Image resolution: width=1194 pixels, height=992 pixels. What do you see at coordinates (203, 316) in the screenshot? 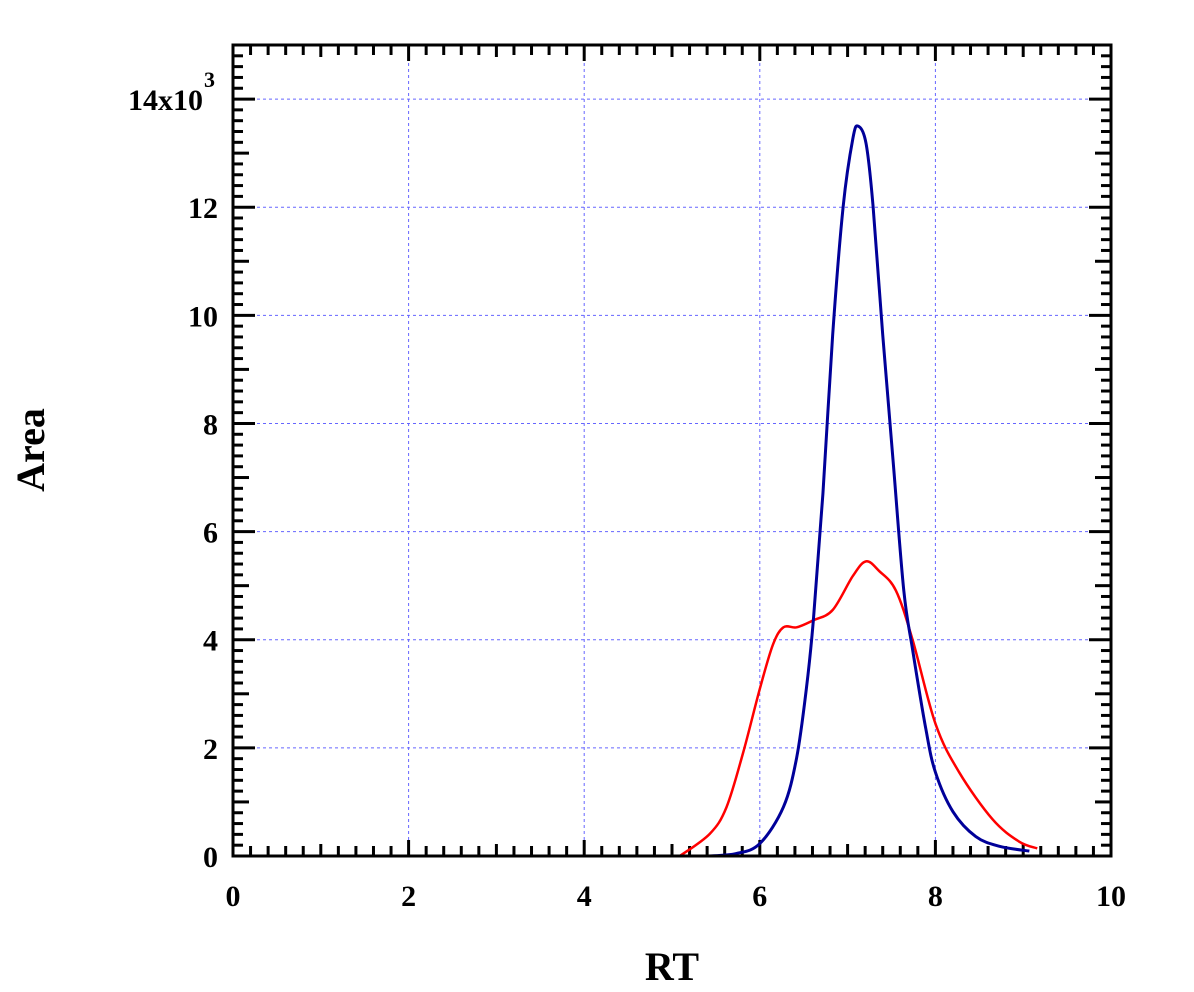
I see `y-tick-label: 10` at bounding box center [203, 316].